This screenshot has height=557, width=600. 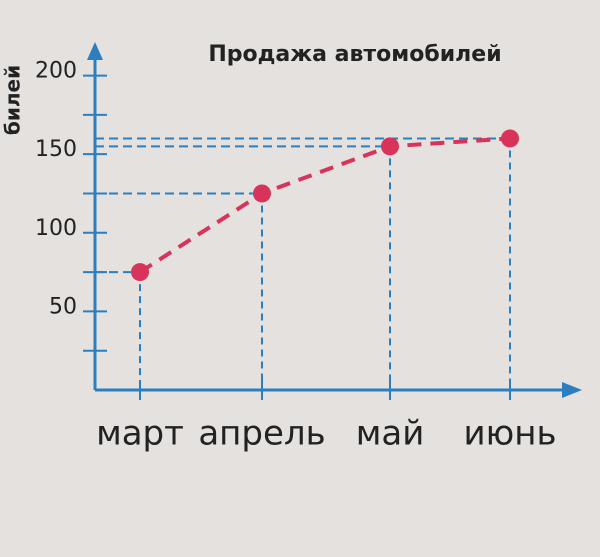 What do you see at coordinates (261, 434) in the screenshot?
I see `x-tick-label: апрель` at bounding box center [261, 434].